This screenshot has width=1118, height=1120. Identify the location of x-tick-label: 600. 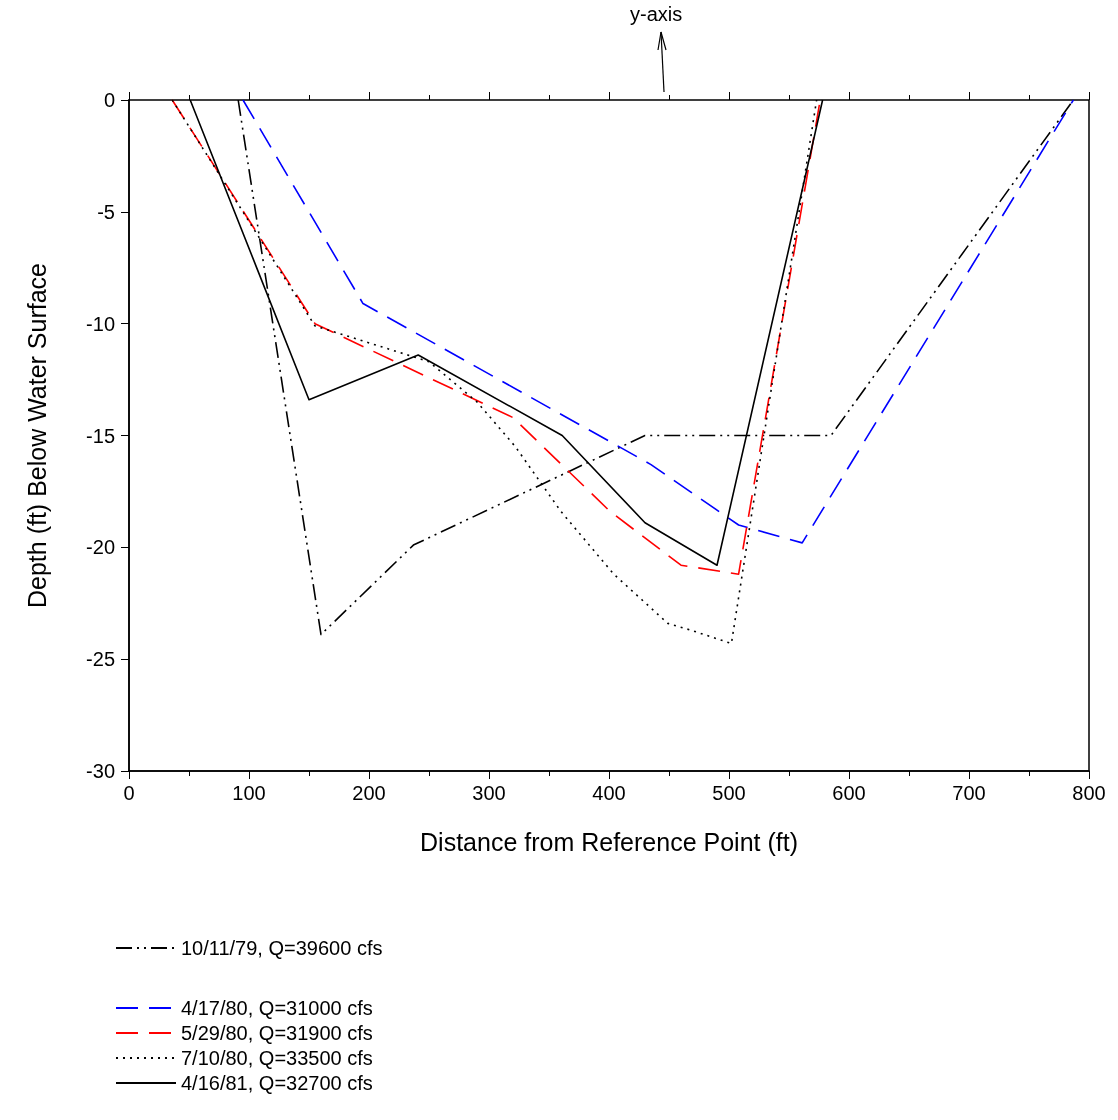
(849, 793).